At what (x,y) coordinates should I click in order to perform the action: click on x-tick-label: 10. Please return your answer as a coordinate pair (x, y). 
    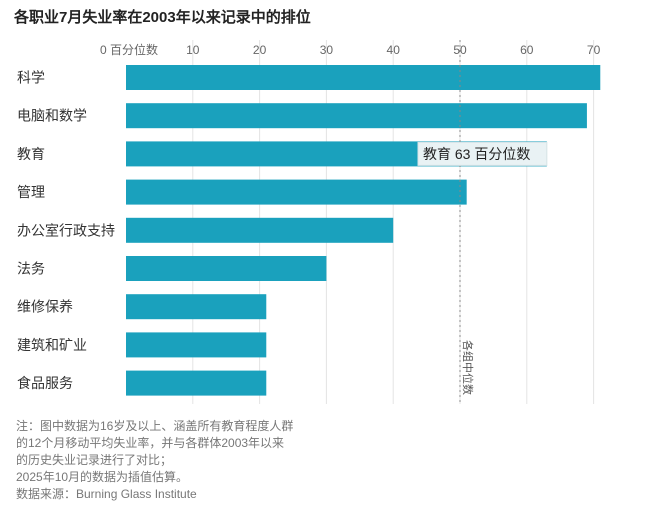
    Looking at the image, I should click on (193, 50).